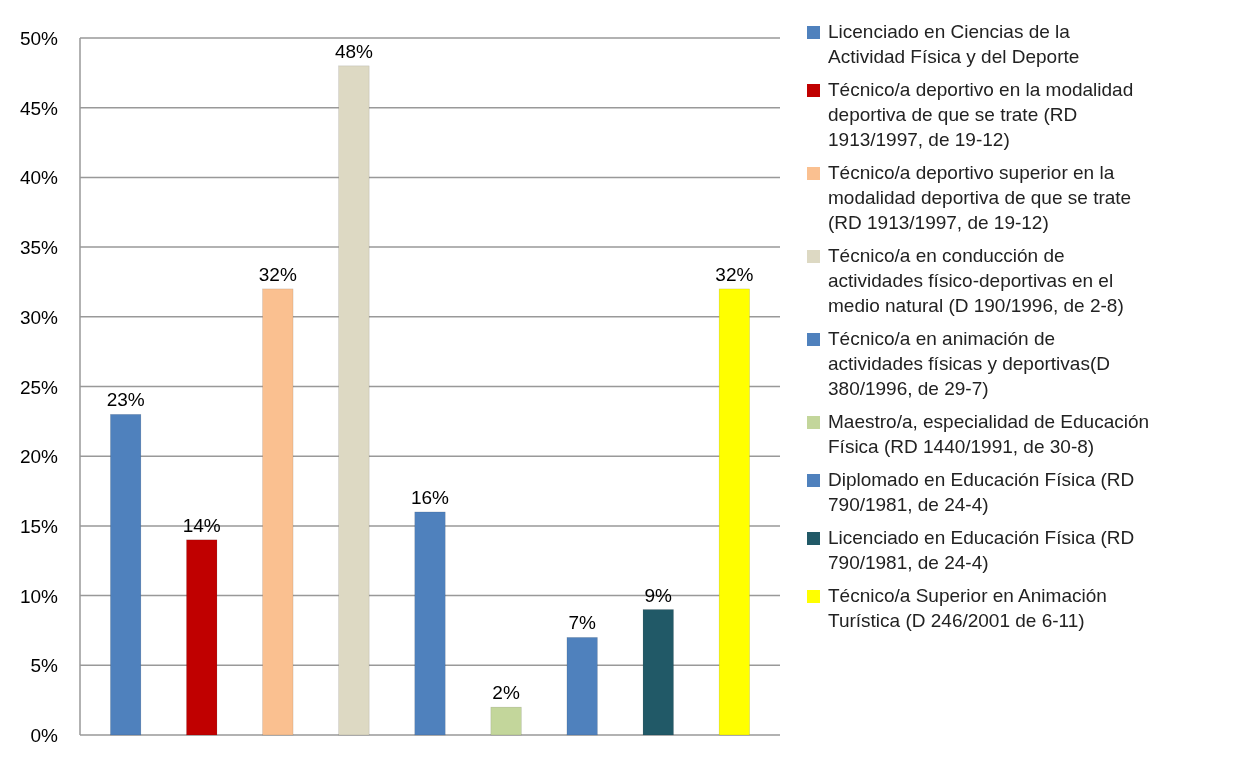 The width and height of the screenshot is (1255, 765). I want to click on y-tick-label: 10%, so click(39, 596).